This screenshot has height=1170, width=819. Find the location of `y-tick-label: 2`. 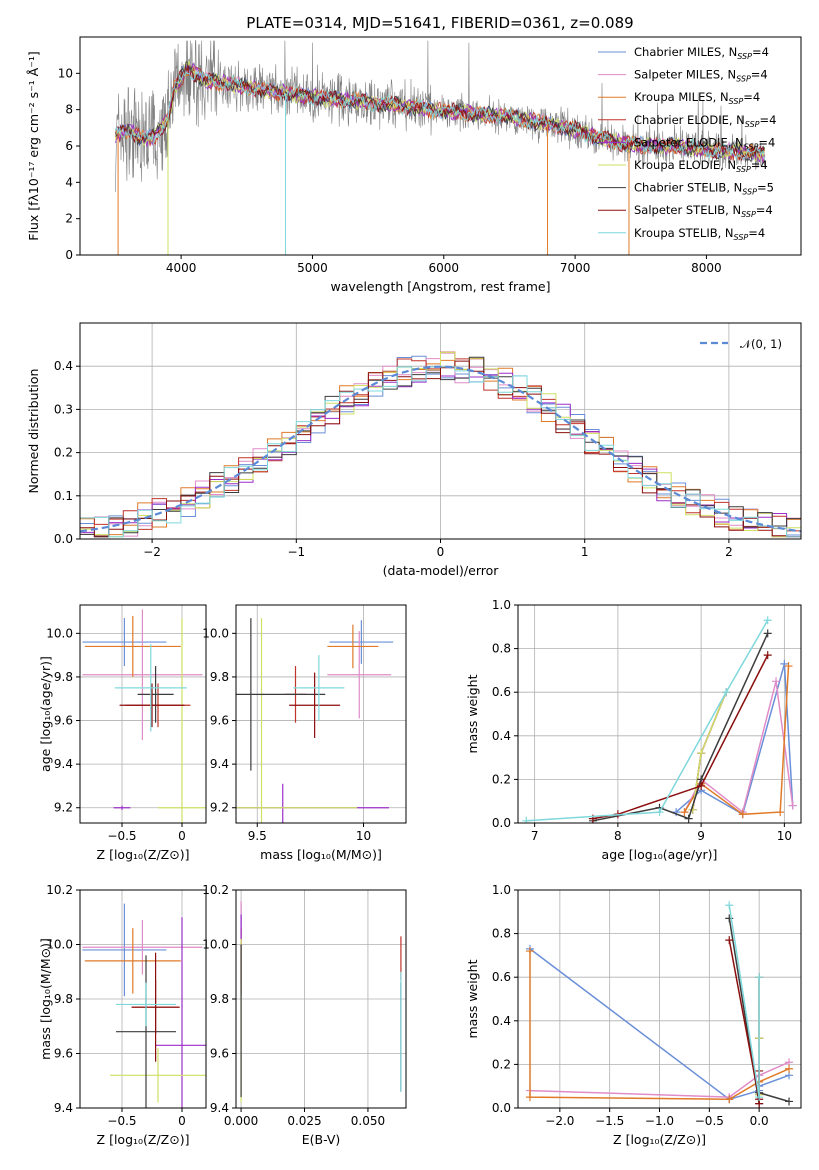

y-tick-label: 2 is located at coordinates (69, 219).